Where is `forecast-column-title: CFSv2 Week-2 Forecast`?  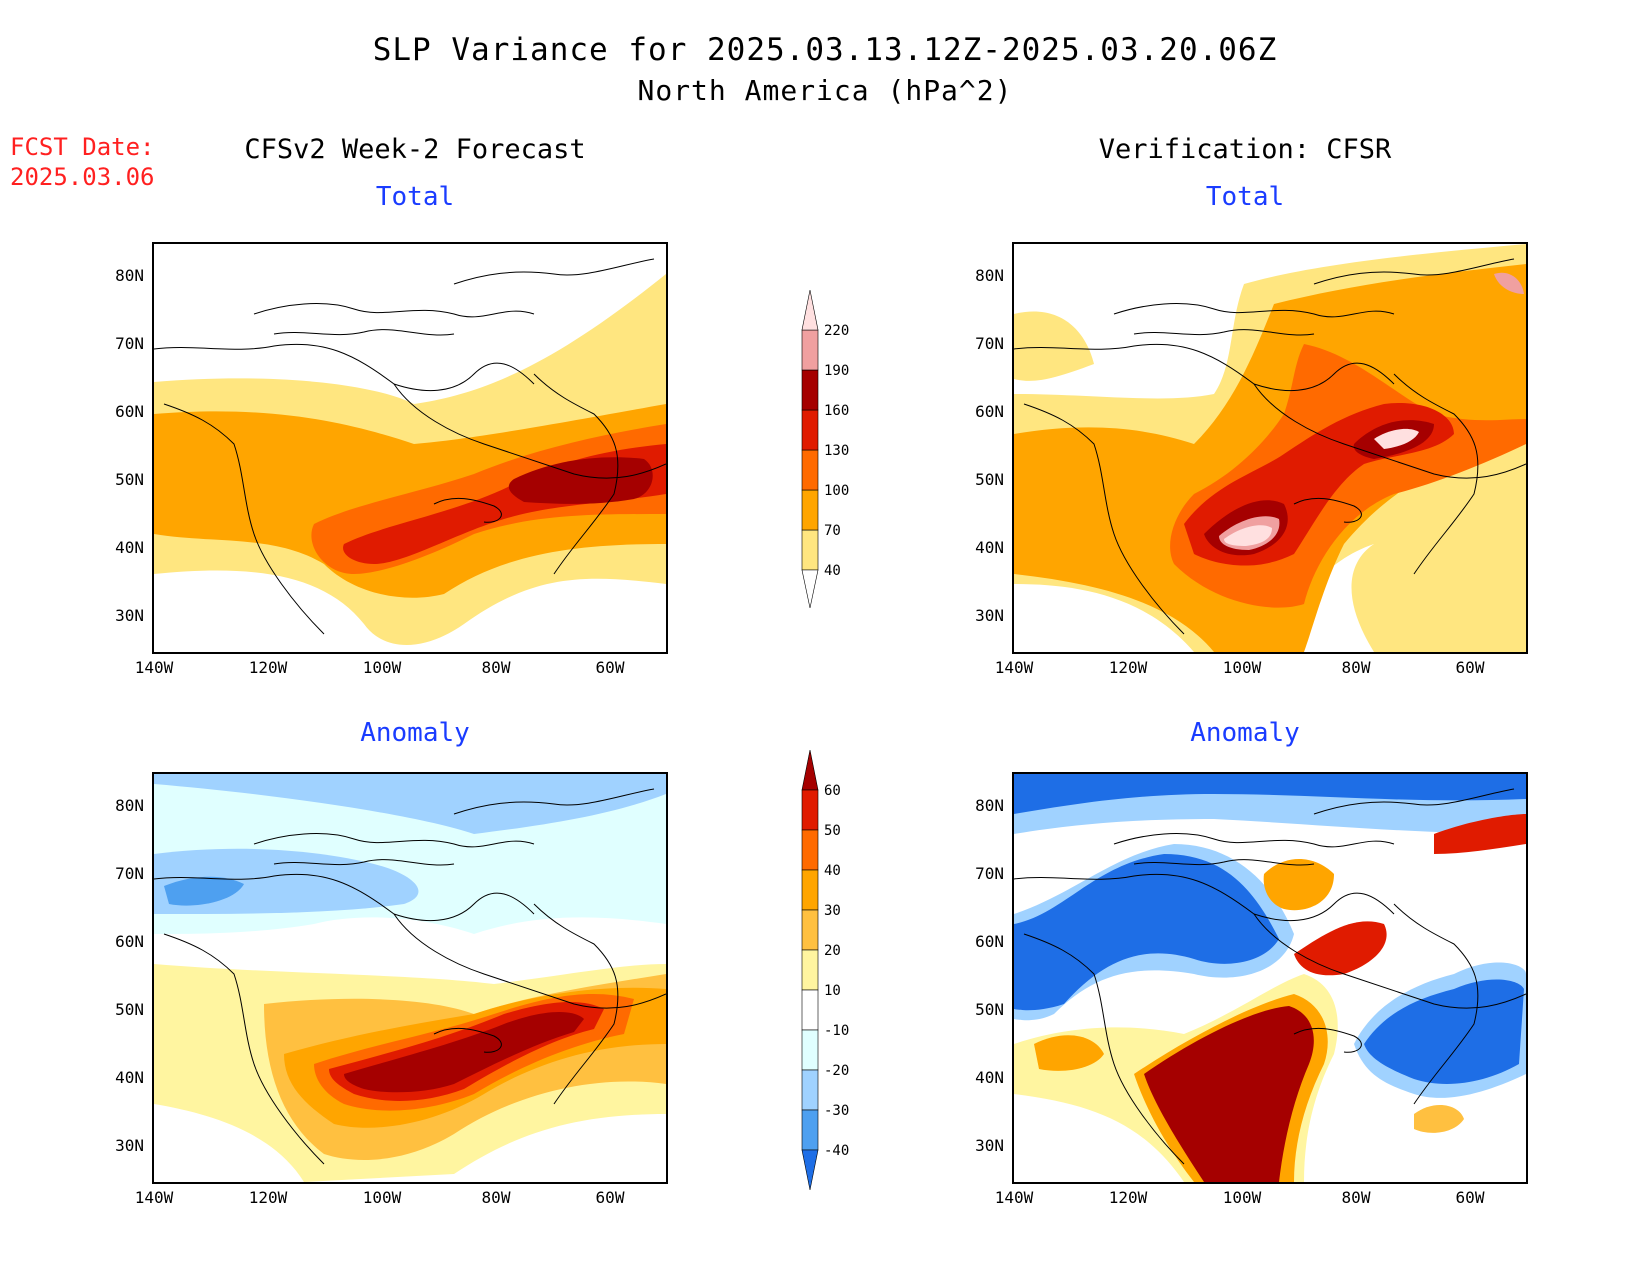
forecast-column-title: CFSv2 Week-2 Forecast is located at coordinates (415, 149).